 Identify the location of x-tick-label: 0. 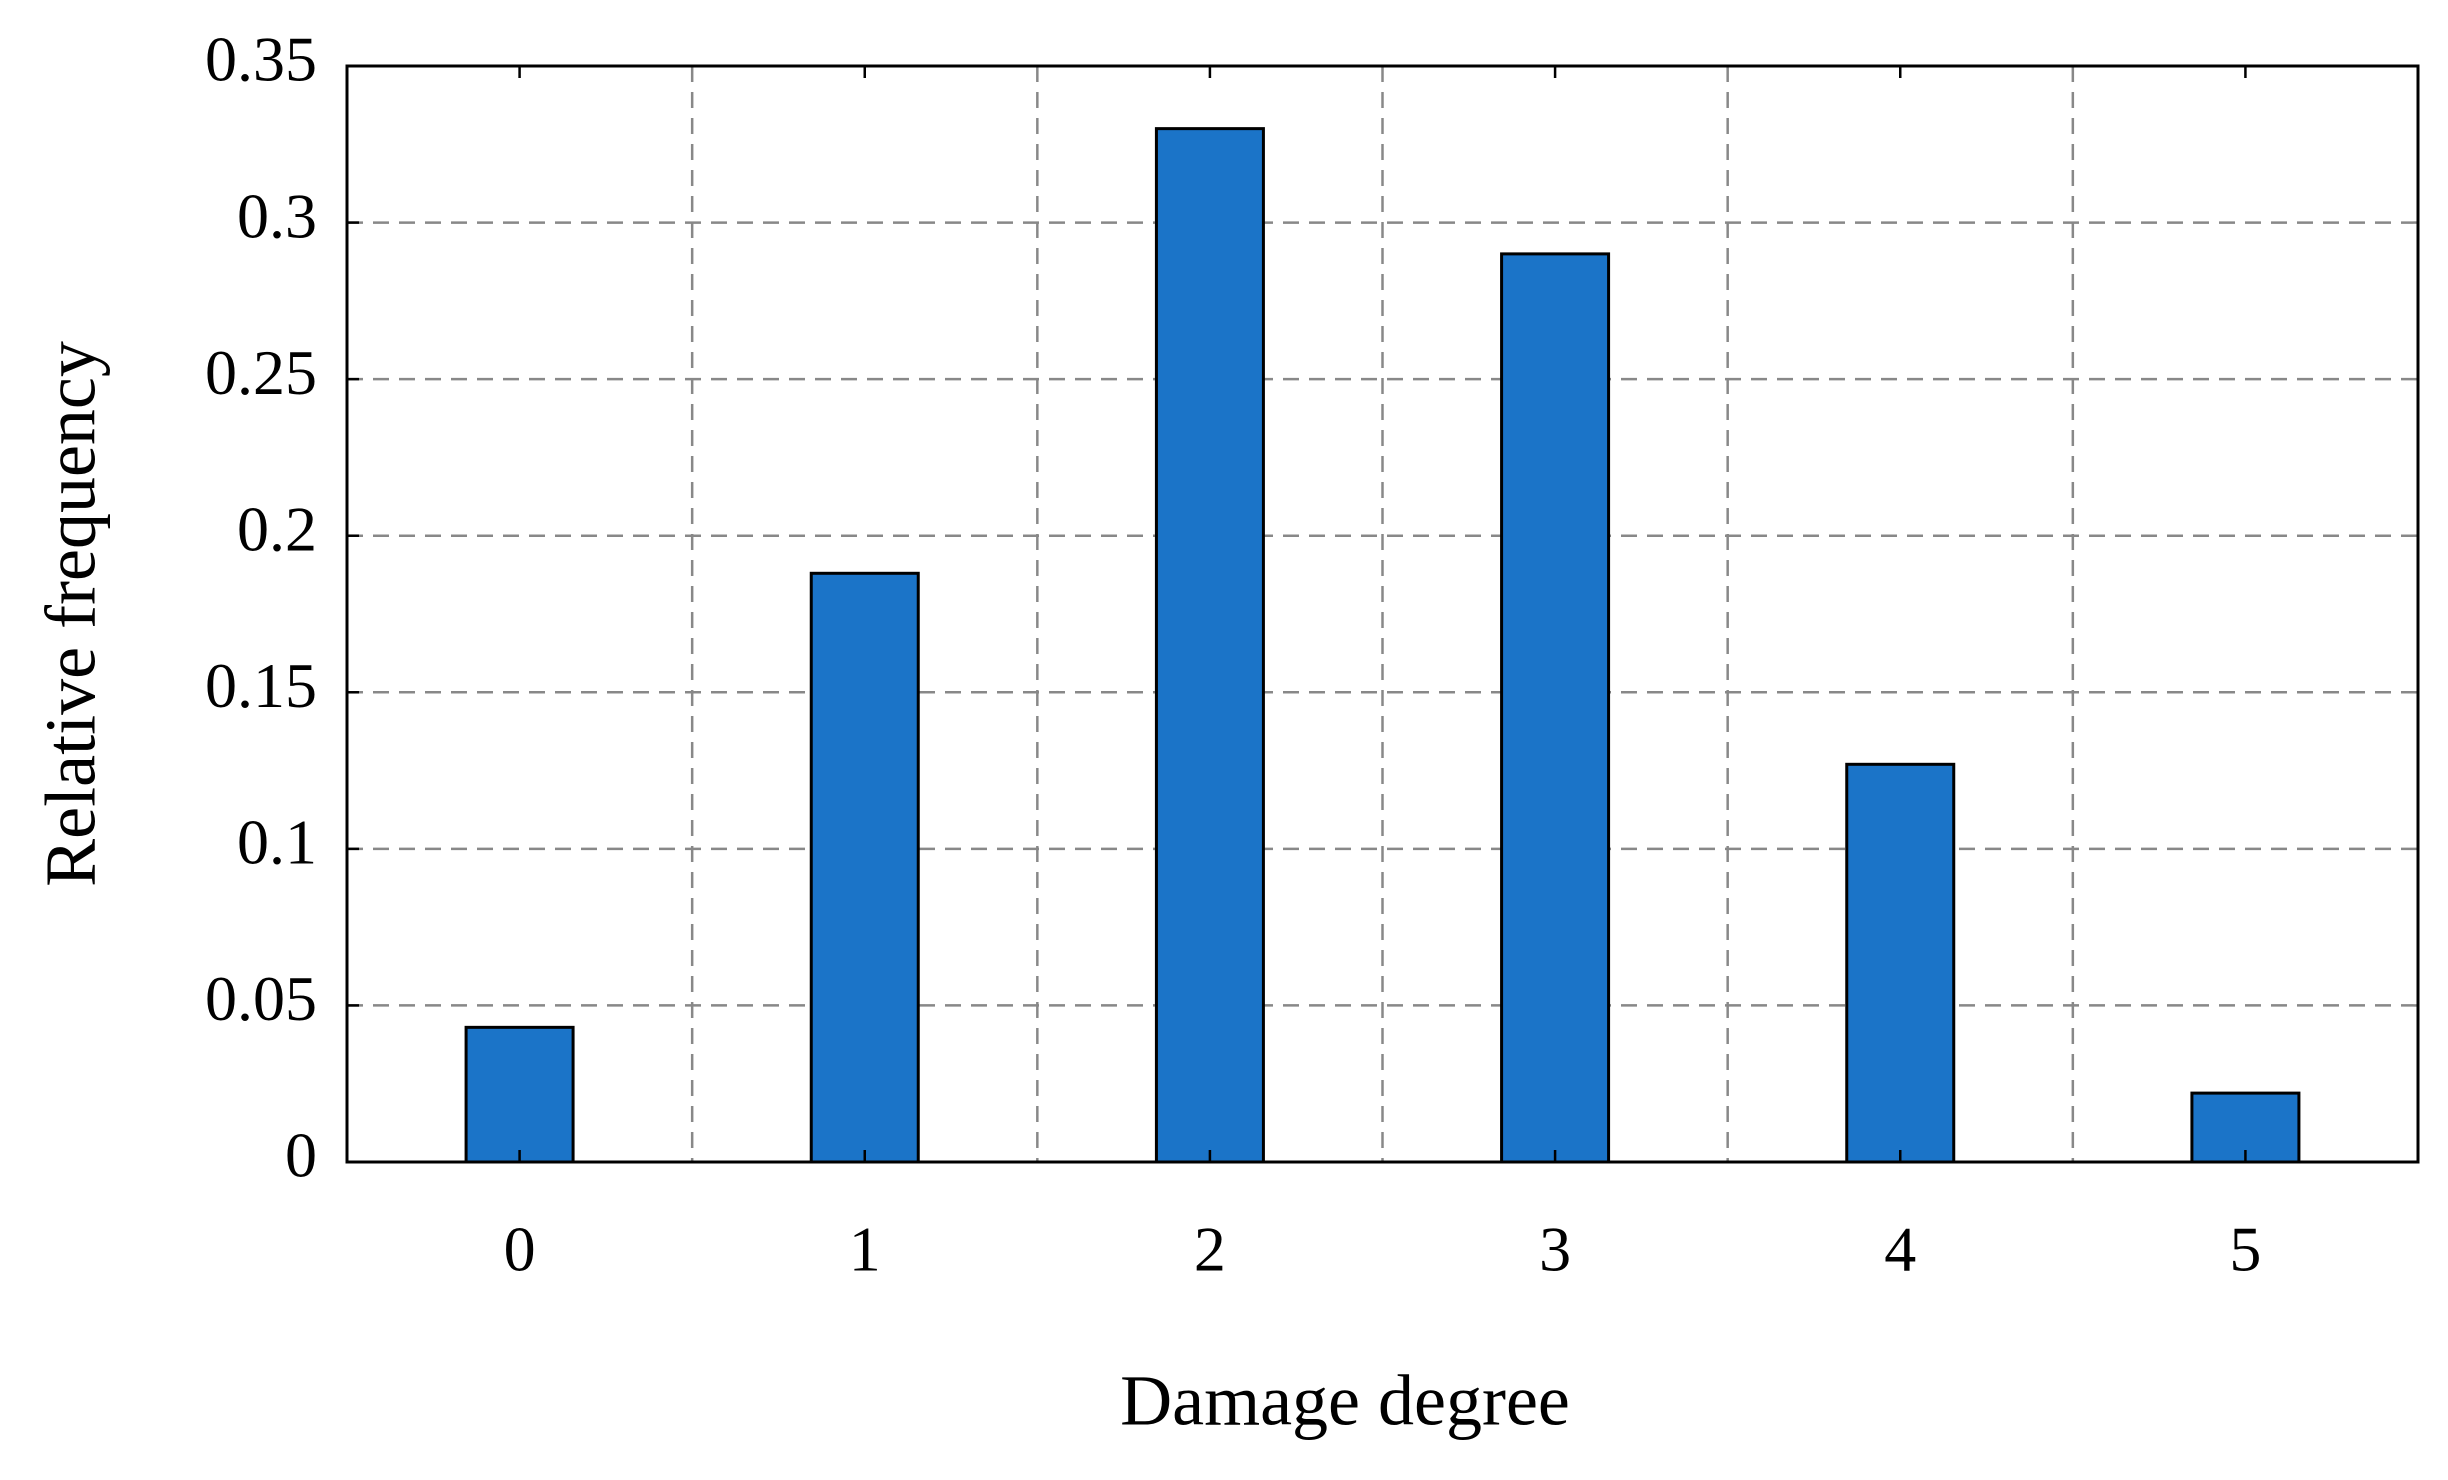
(520, 1249).